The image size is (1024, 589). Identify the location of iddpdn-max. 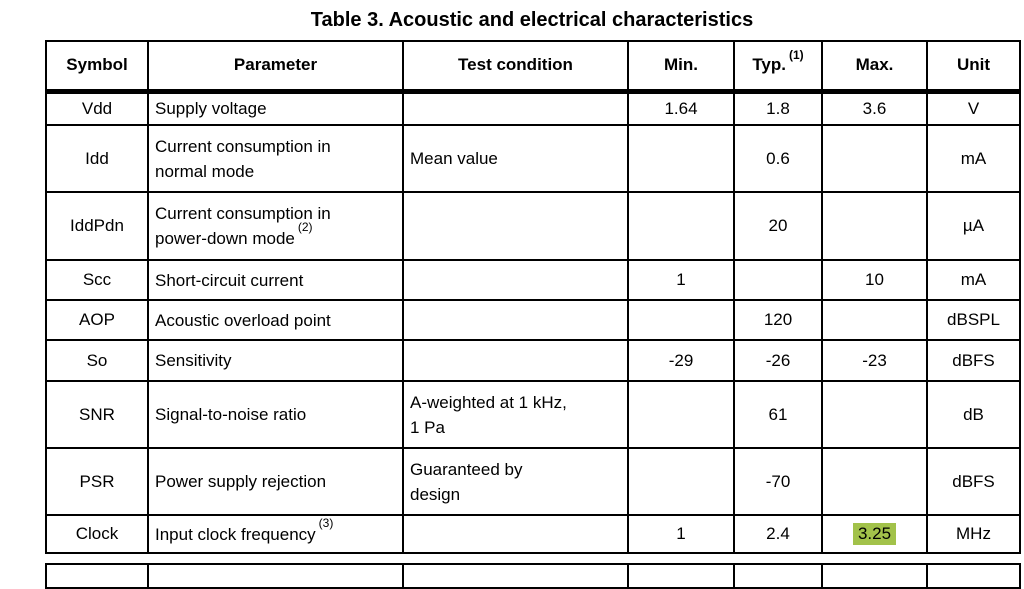
(874, 226).